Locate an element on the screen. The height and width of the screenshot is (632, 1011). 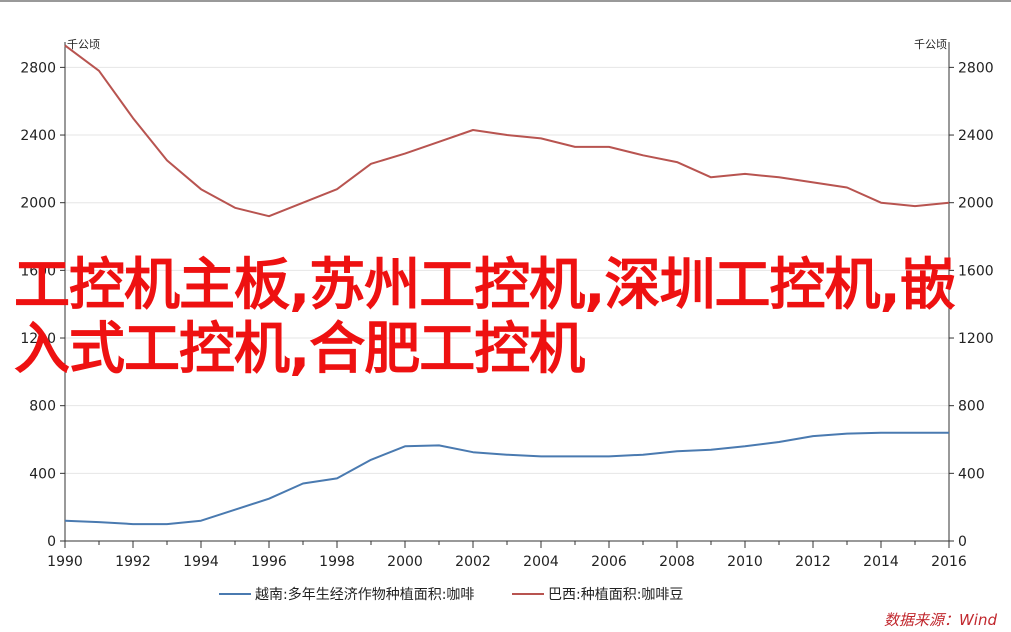
x-tick-label: 2006 is located at coordinates (609, 562).